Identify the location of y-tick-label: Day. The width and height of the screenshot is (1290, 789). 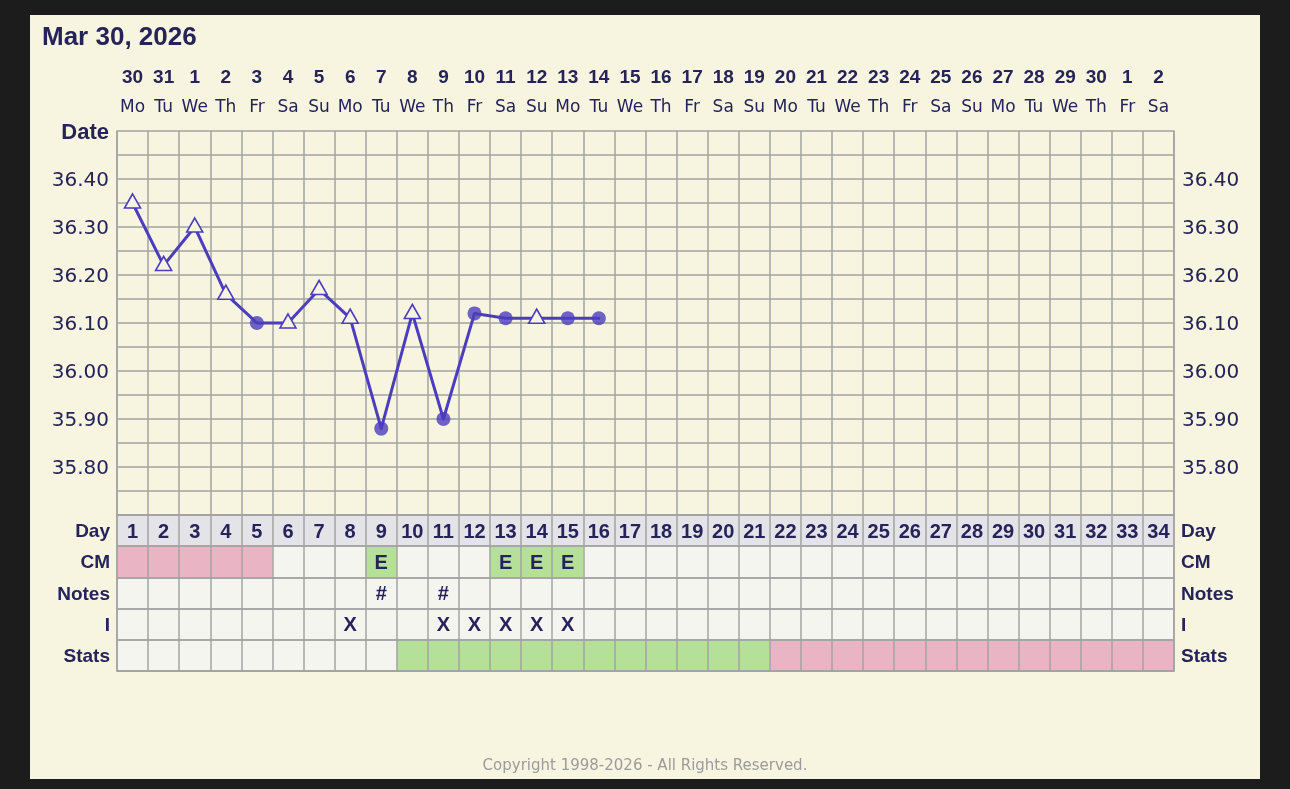
(93, 531).